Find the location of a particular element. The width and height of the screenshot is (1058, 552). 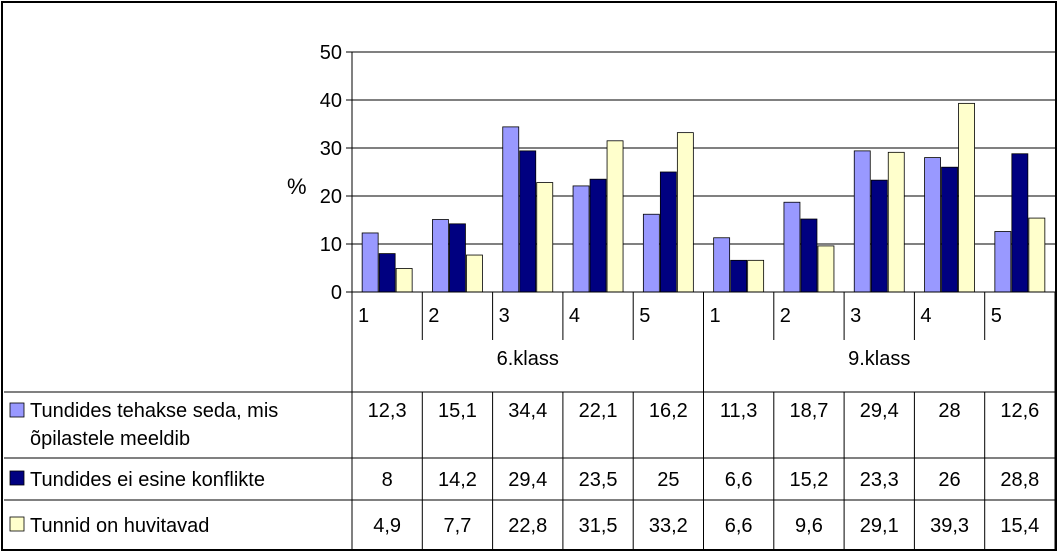

data-label: 33,2 is located at coordinates (668, 526).